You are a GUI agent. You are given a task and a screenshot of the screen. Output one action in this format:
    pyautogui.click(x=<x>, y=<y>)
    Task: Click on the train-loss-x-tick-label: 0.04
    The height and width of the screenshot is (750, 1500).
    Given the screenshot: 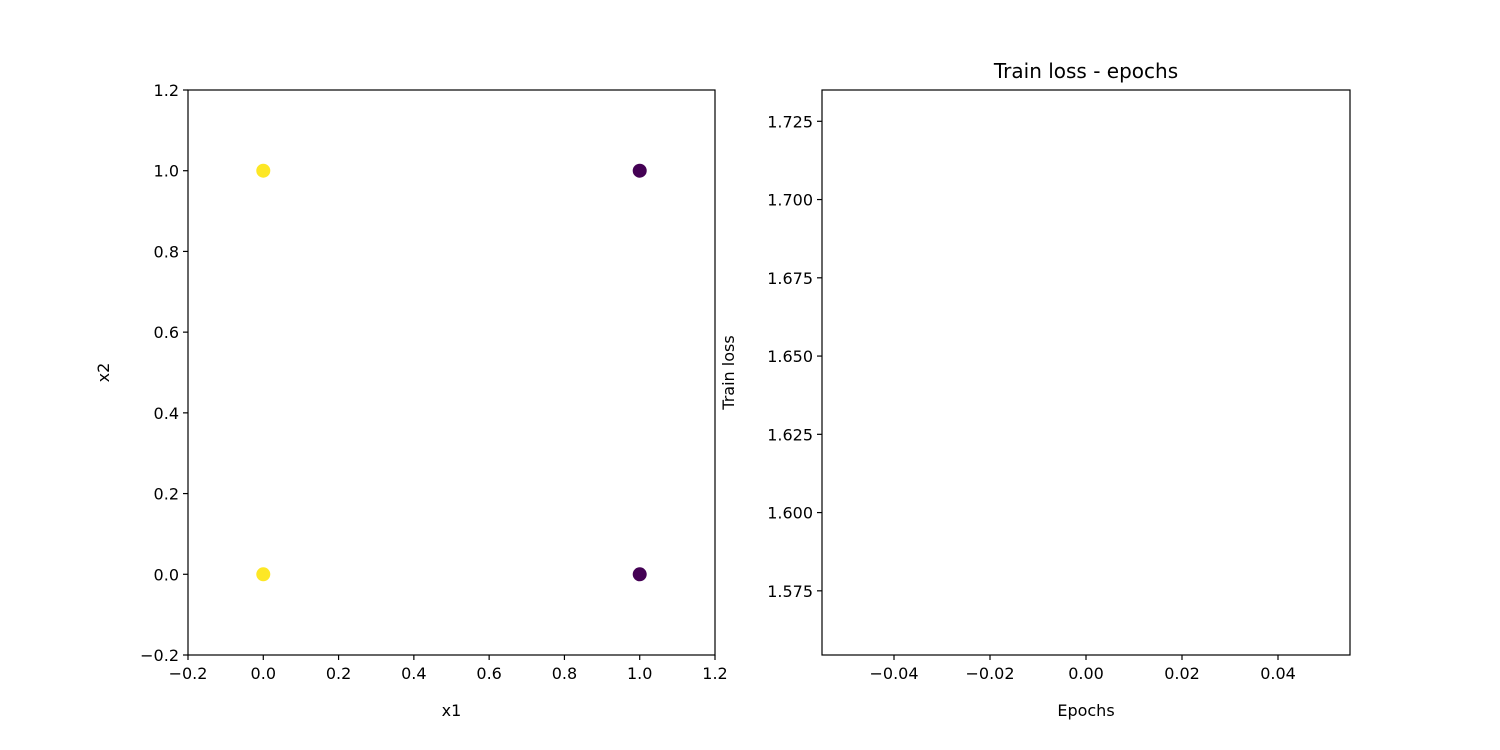 What is the action you would take?
    pyautogui.click(x=1278, y=673)
    